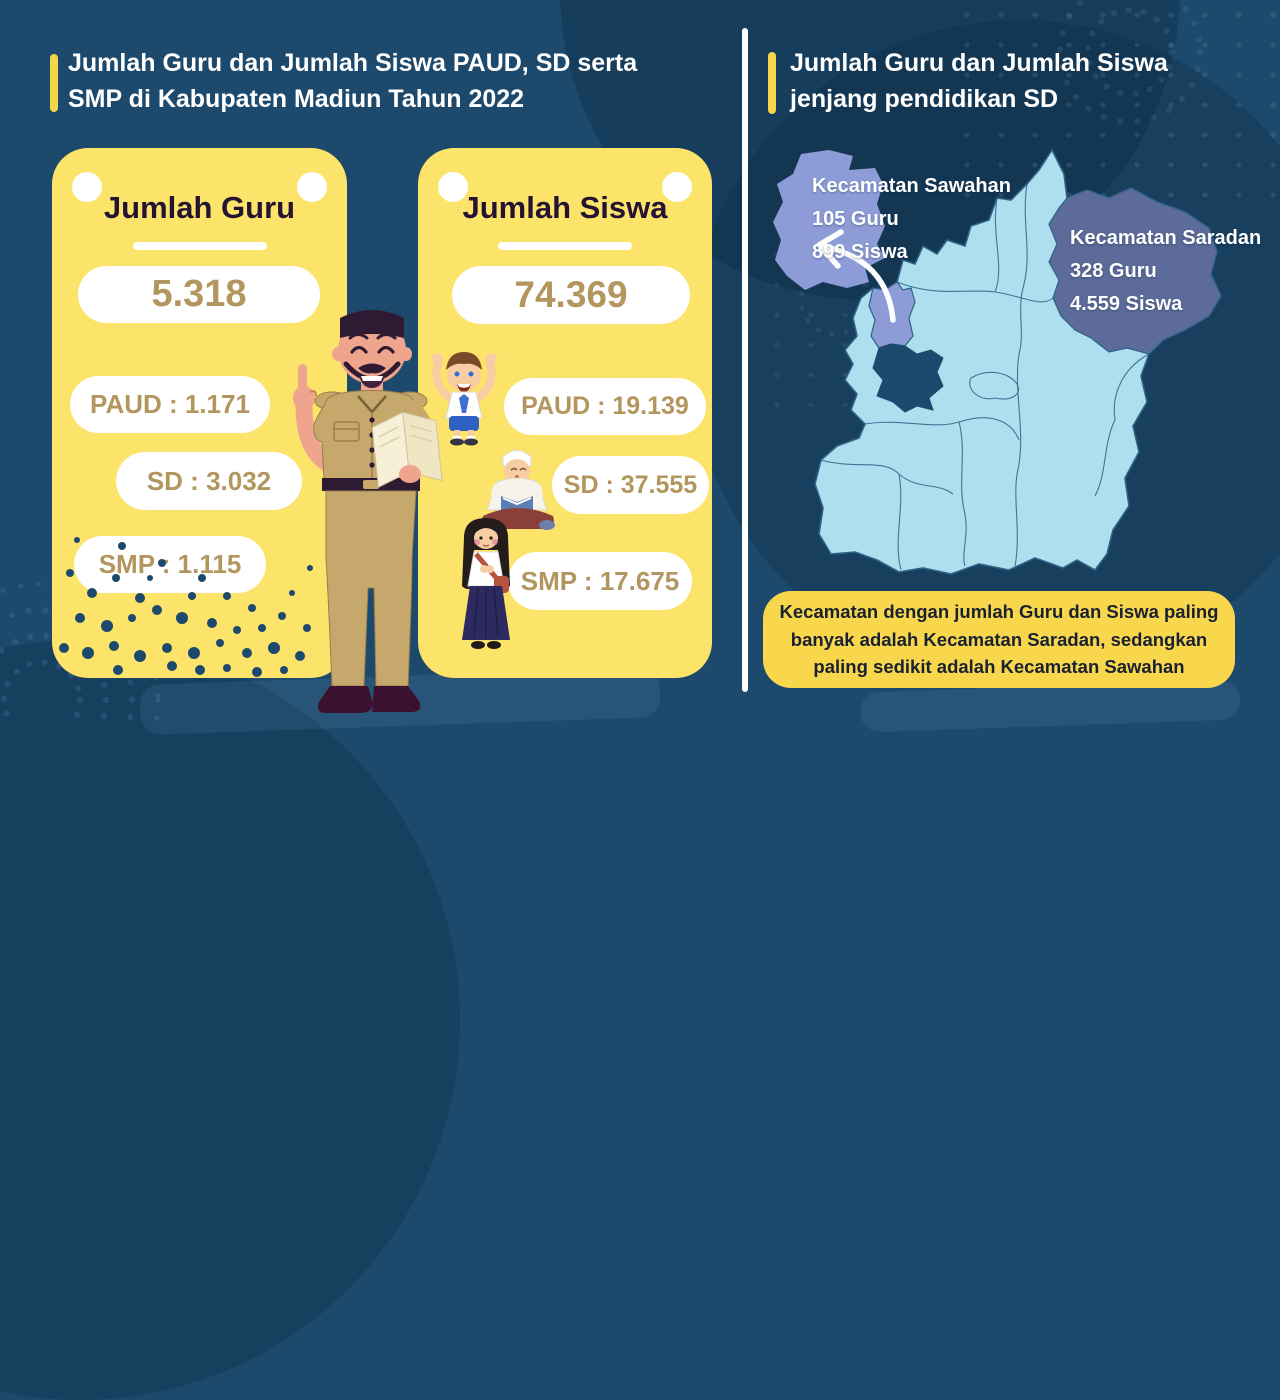  Describe the element at coordinates (199, 207) in the screenshot. I see `guru-card-title: Jumlah Guru` at that location.